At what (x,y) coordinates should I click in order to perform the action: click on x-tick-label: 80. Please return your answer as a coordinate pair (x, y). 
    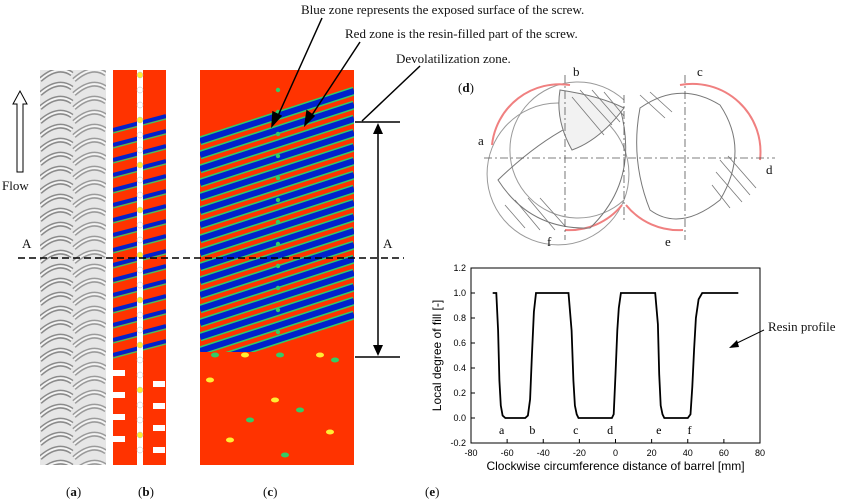
    Looking at the image, I should click on (760, 453).